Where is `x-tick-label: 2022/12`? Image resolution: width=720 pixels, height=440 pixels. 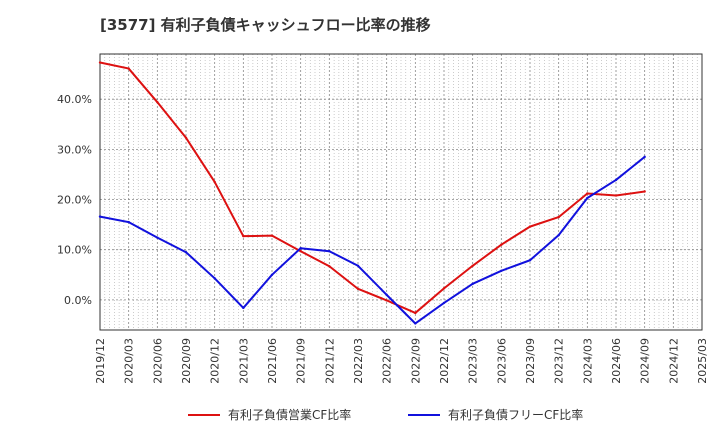 x-tick-label: 2022/12 is located at coordinates (444, 361).